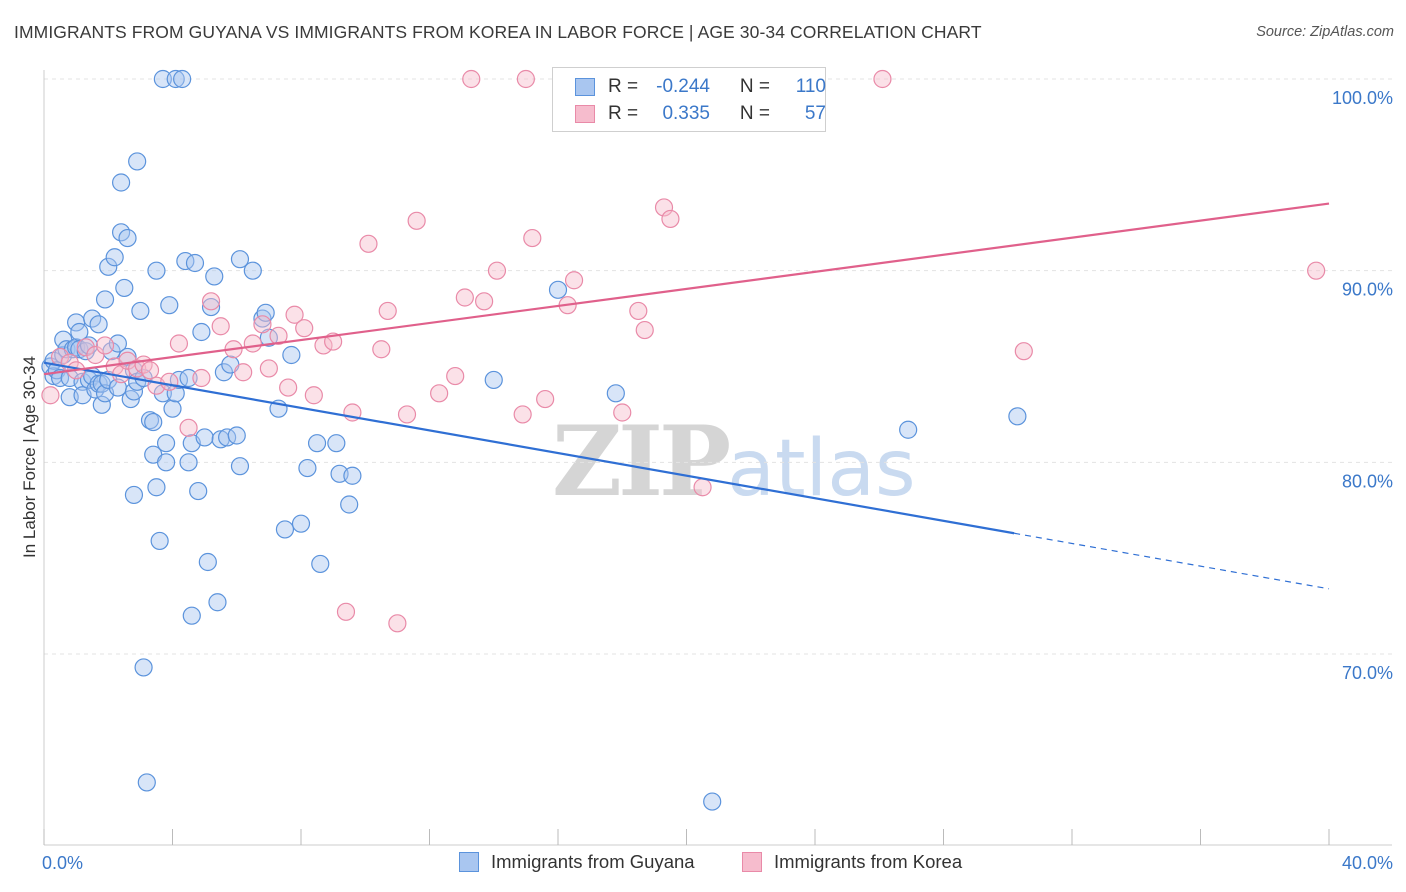 The height and width of the screenshot is (892, 1406). I want to click on bottom-swatch-guyana, so click(469, 862).